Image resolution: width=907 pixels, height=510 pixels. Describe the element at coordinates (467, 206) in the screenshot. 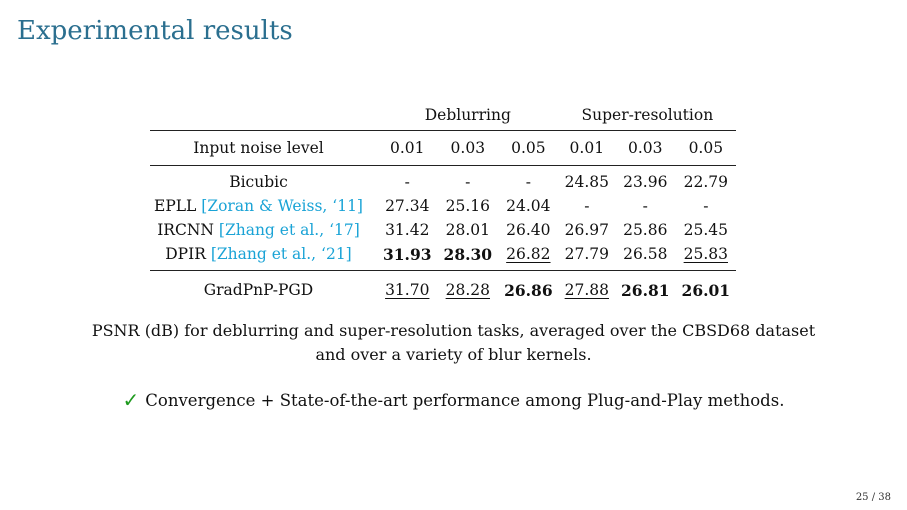

I see `value-cell: 25.16` at that location.